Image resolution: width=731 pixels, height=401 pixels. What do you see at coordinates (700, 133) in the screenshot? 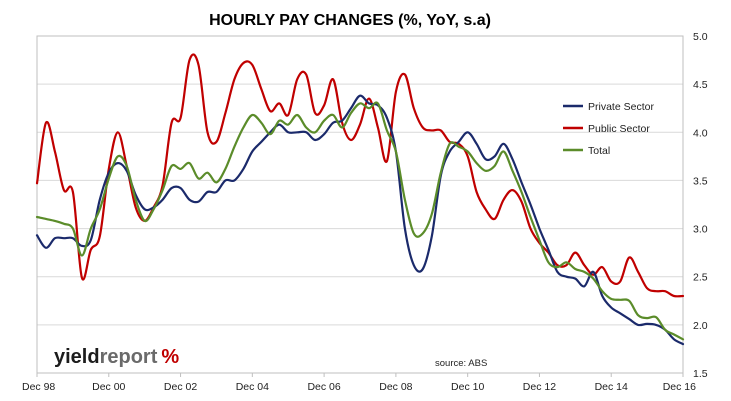
I see `y-tick-label: 4.0` at bounding box center [700, 133].